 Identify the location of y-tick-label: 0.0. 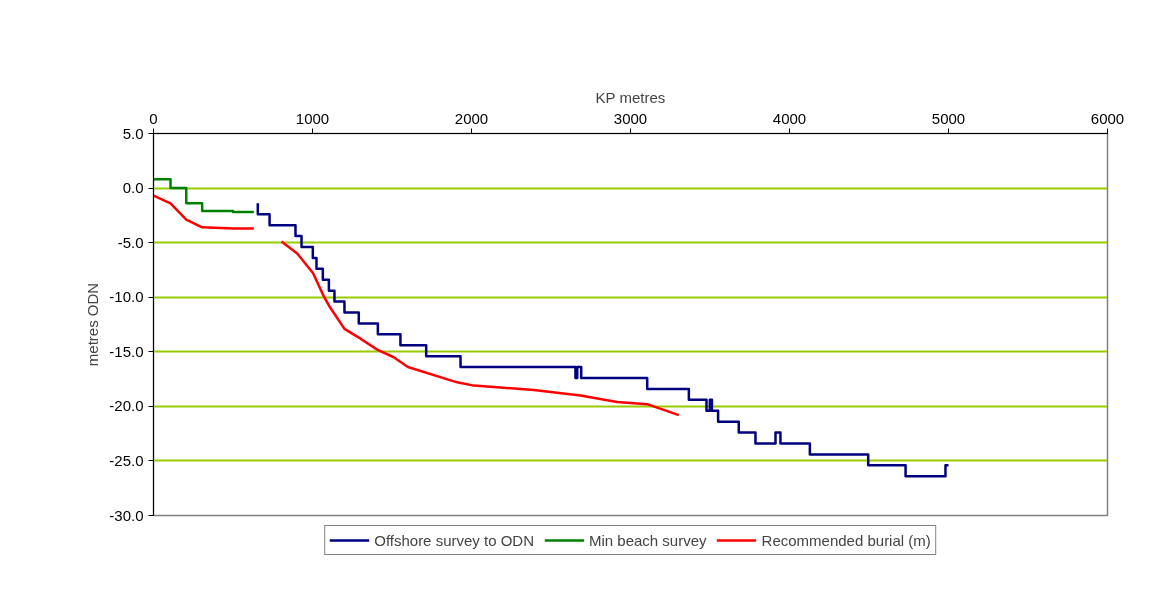
(133, 188).